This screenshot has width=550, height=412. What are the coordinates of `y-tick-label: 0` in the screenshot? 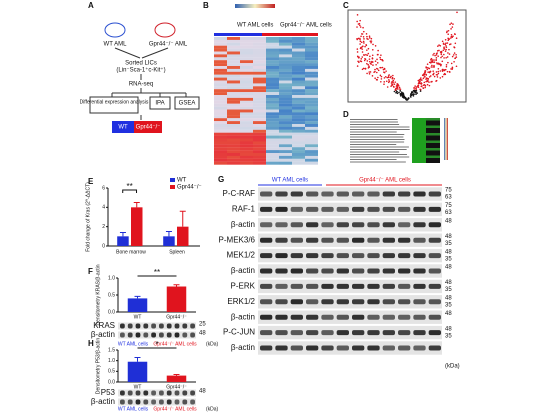 It's located at (103, 246).